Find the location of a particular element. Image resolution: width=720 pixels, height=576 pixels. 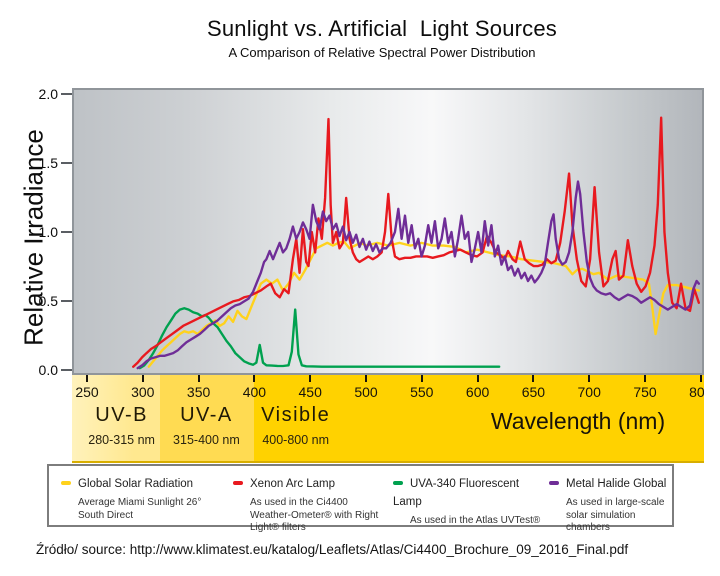

x-tick-label: 750 is located at coordinates (645, 392).